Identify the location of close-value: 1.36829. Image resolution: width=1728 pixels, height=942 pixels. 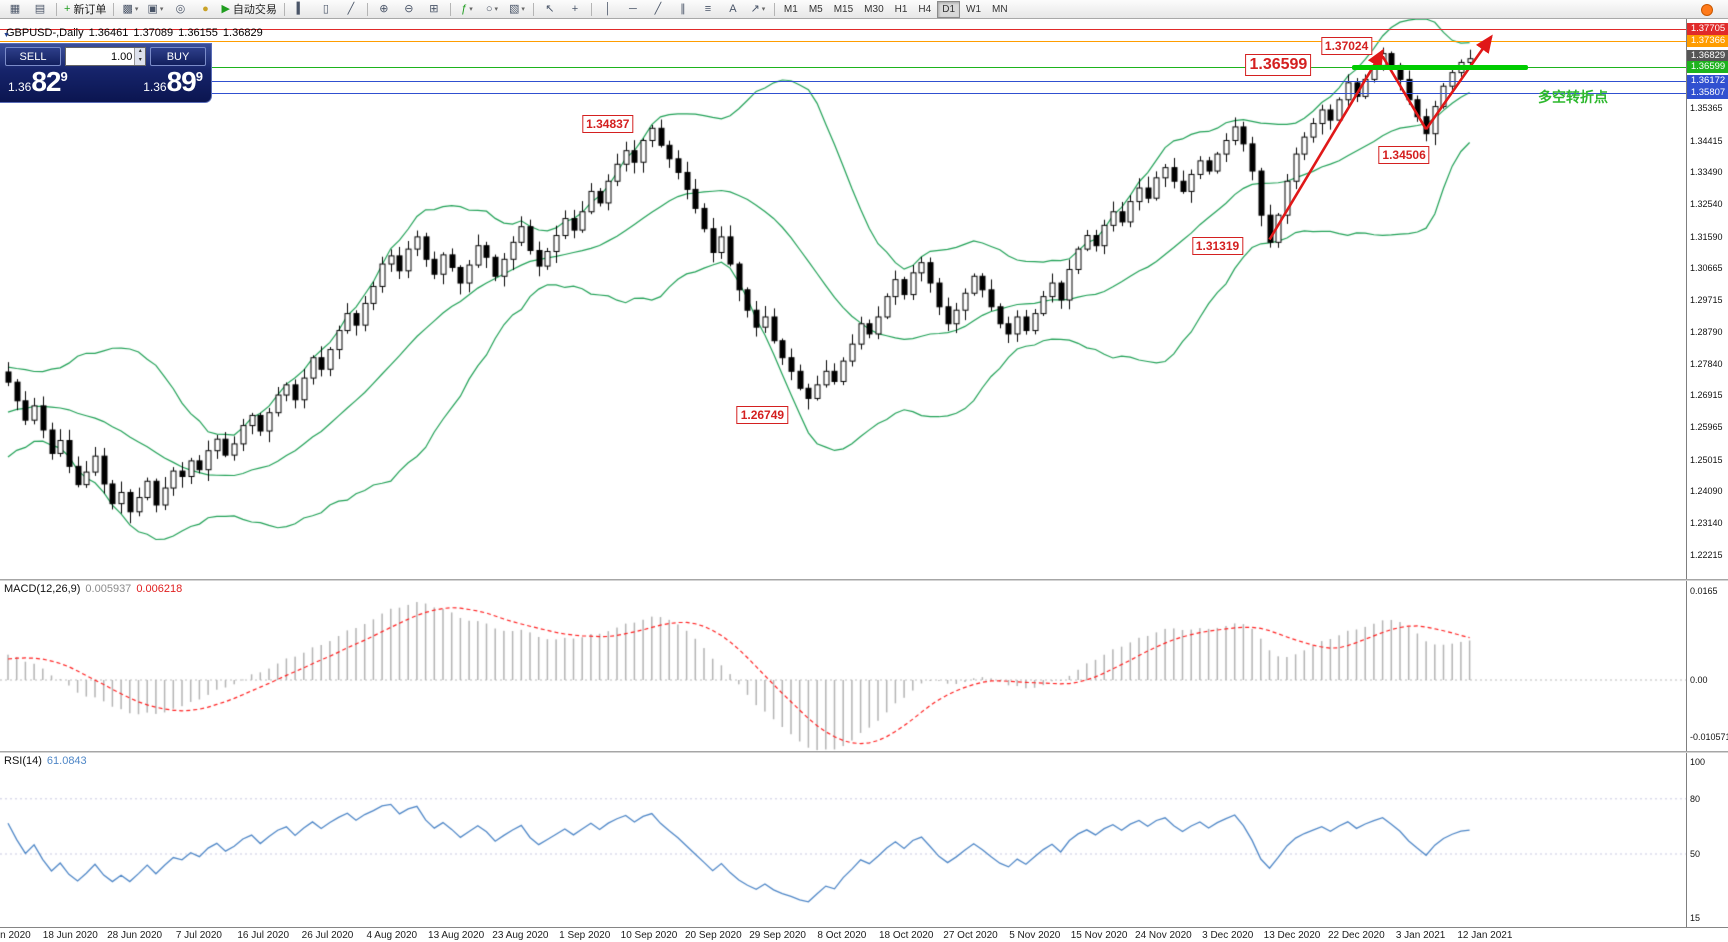
(242, 33).